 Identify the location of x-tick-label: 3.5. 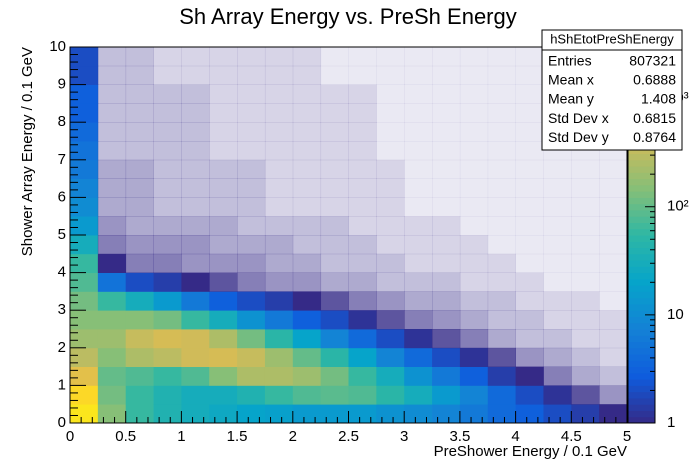
(459, 436).